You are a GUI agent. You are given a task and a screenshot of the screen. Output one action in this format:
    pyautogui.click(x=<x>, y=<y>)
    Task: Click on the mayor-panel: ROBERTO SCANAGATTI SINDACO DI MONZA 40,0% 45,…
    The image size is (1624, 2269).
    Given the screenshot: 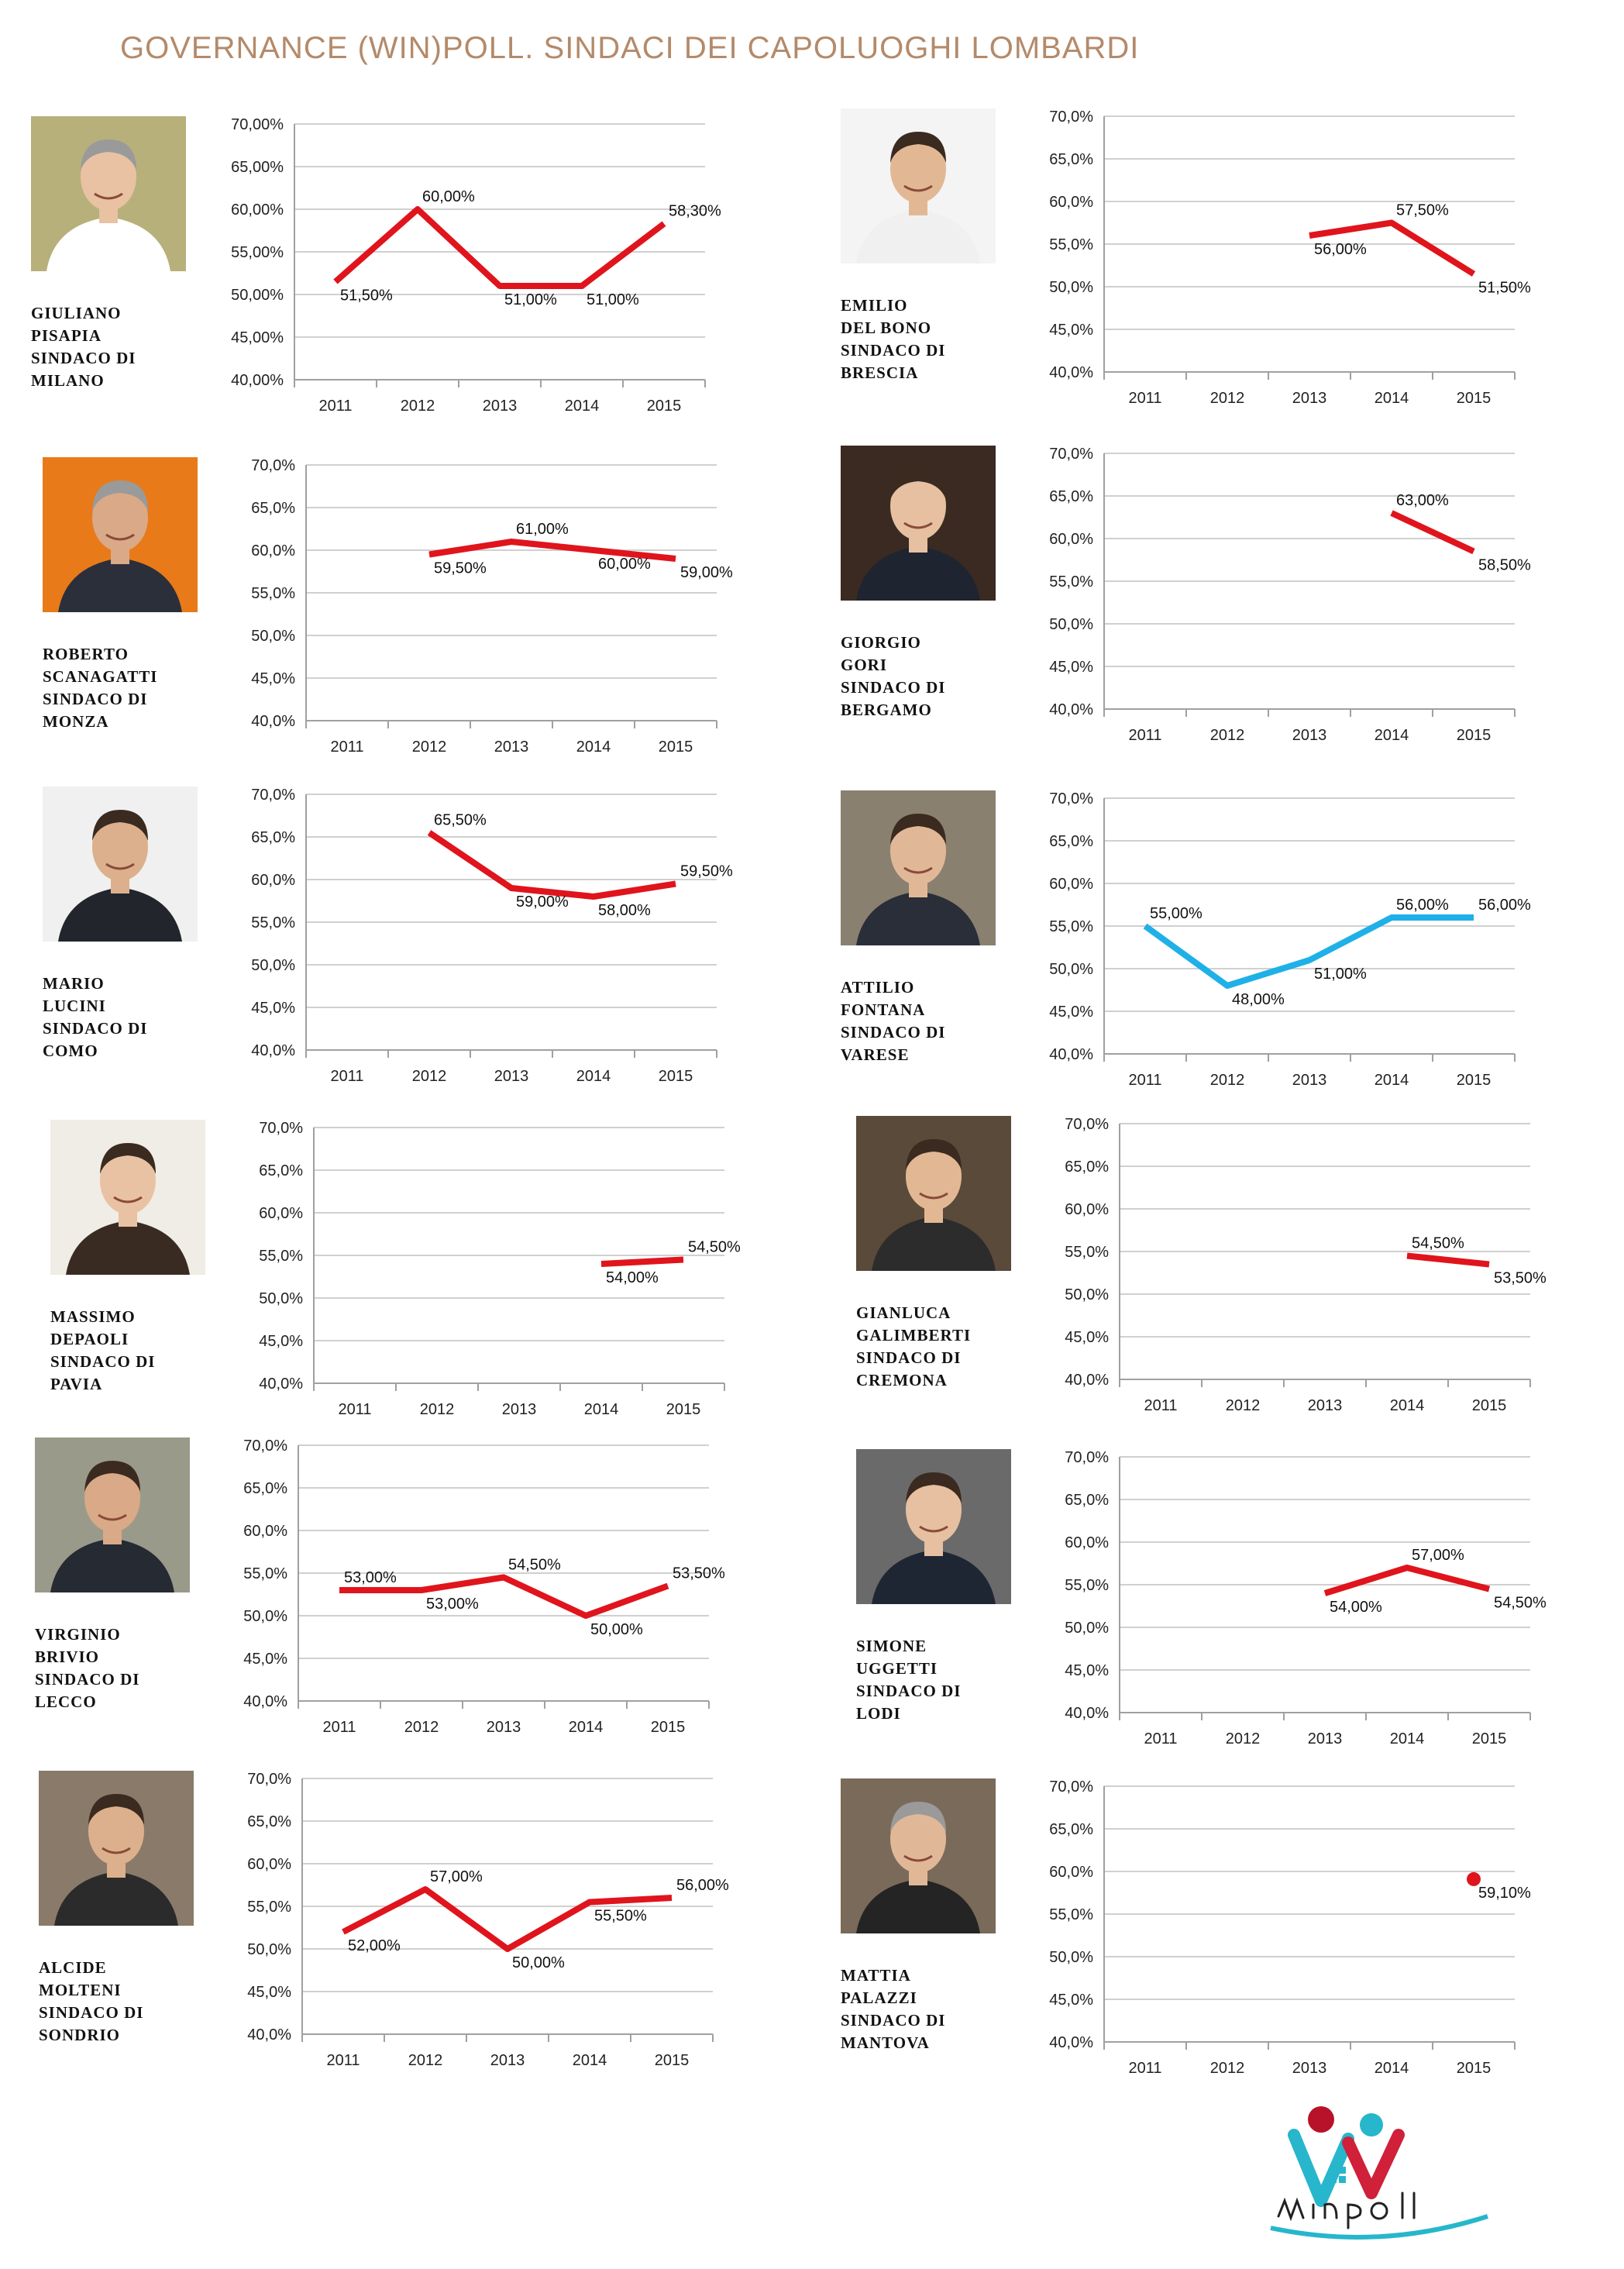 What is the action you would take?
    pyautogui.click(x=430, y=620)
    